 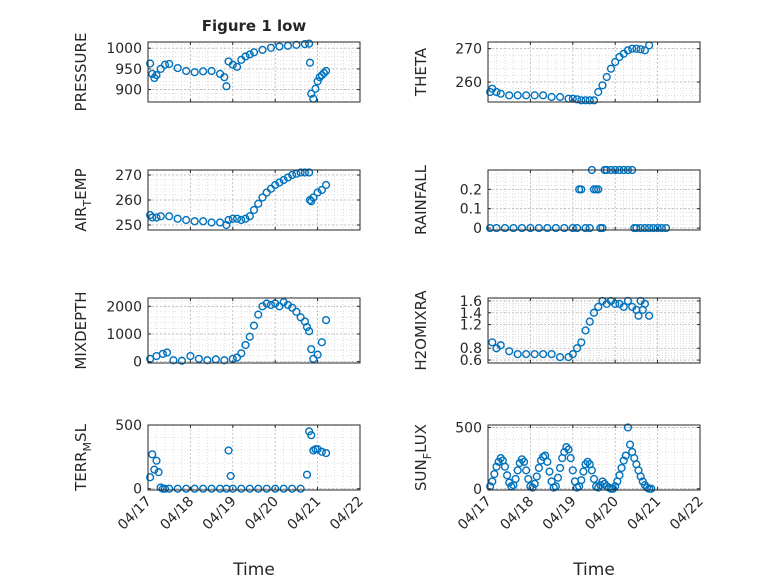 What do you see at coordinates (556, 330) in the screenshot?
I see `subplot-h2omixra: 0.60.8 1.21.41.6 H2OMIXRA` at bounding box center [556, 330].